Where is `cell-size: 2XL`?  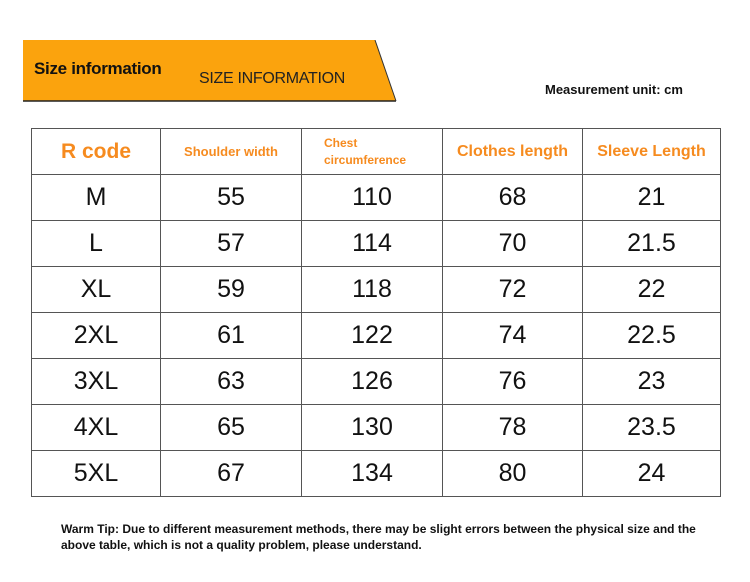
cell-size: 2XL is located at coordinates (96, 335).